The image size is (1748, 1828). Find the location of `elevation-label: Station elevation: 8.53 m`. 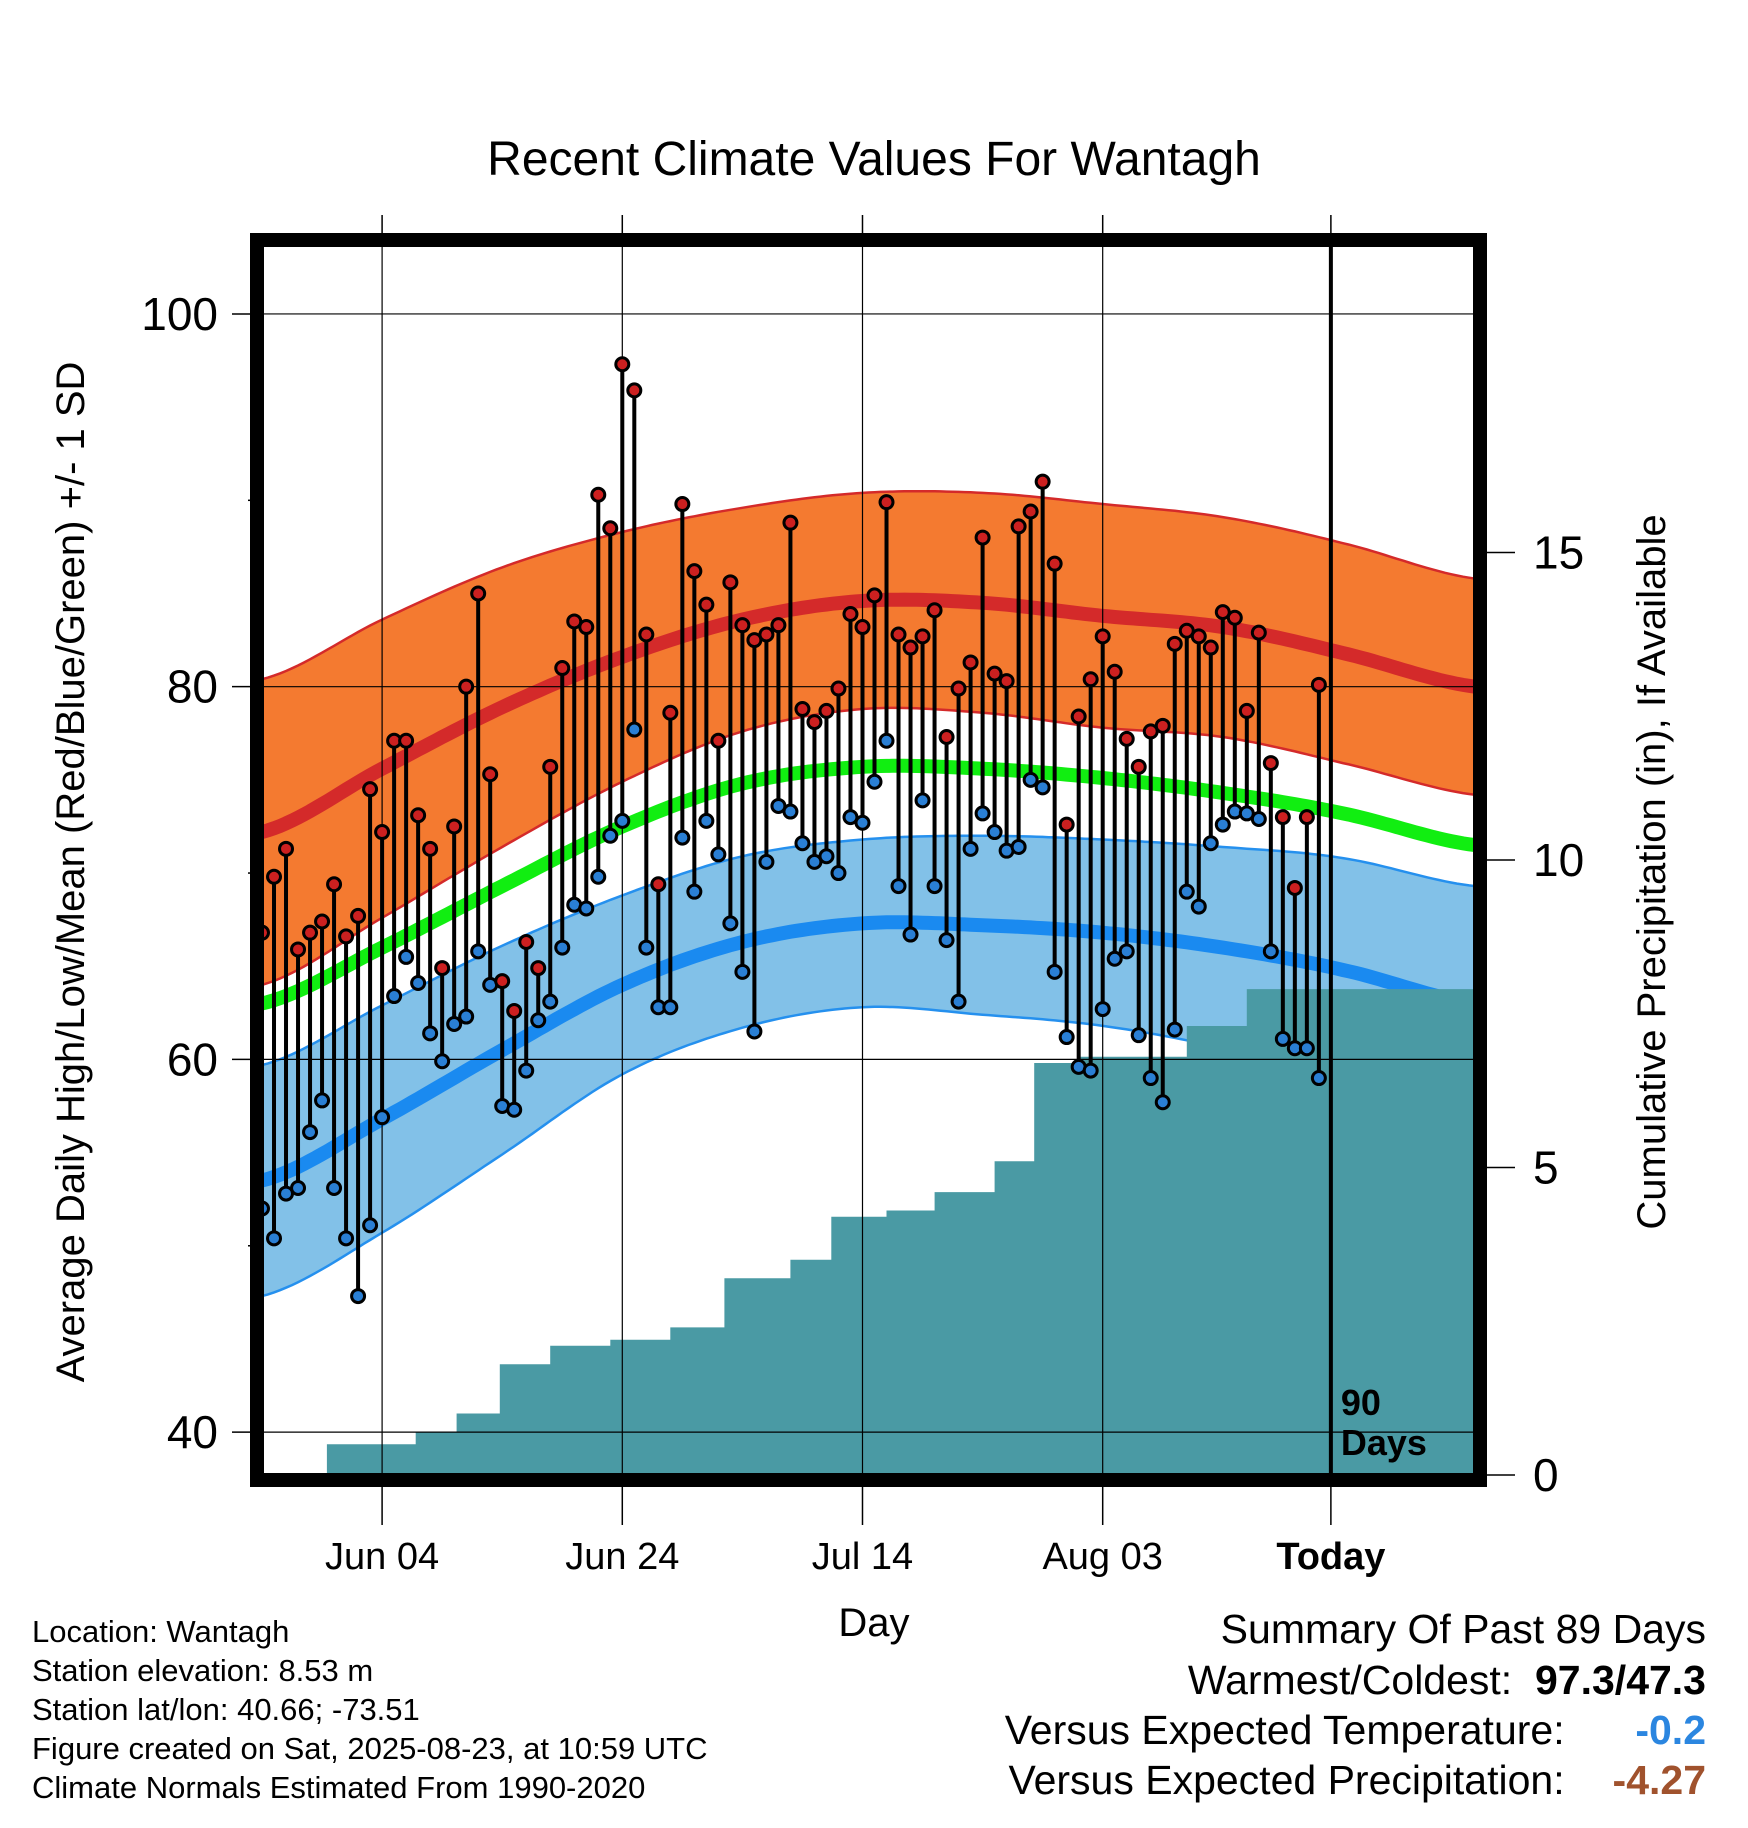

elevation-label: Station elevation: 8.53 m is located at coordinates (203, 1670).